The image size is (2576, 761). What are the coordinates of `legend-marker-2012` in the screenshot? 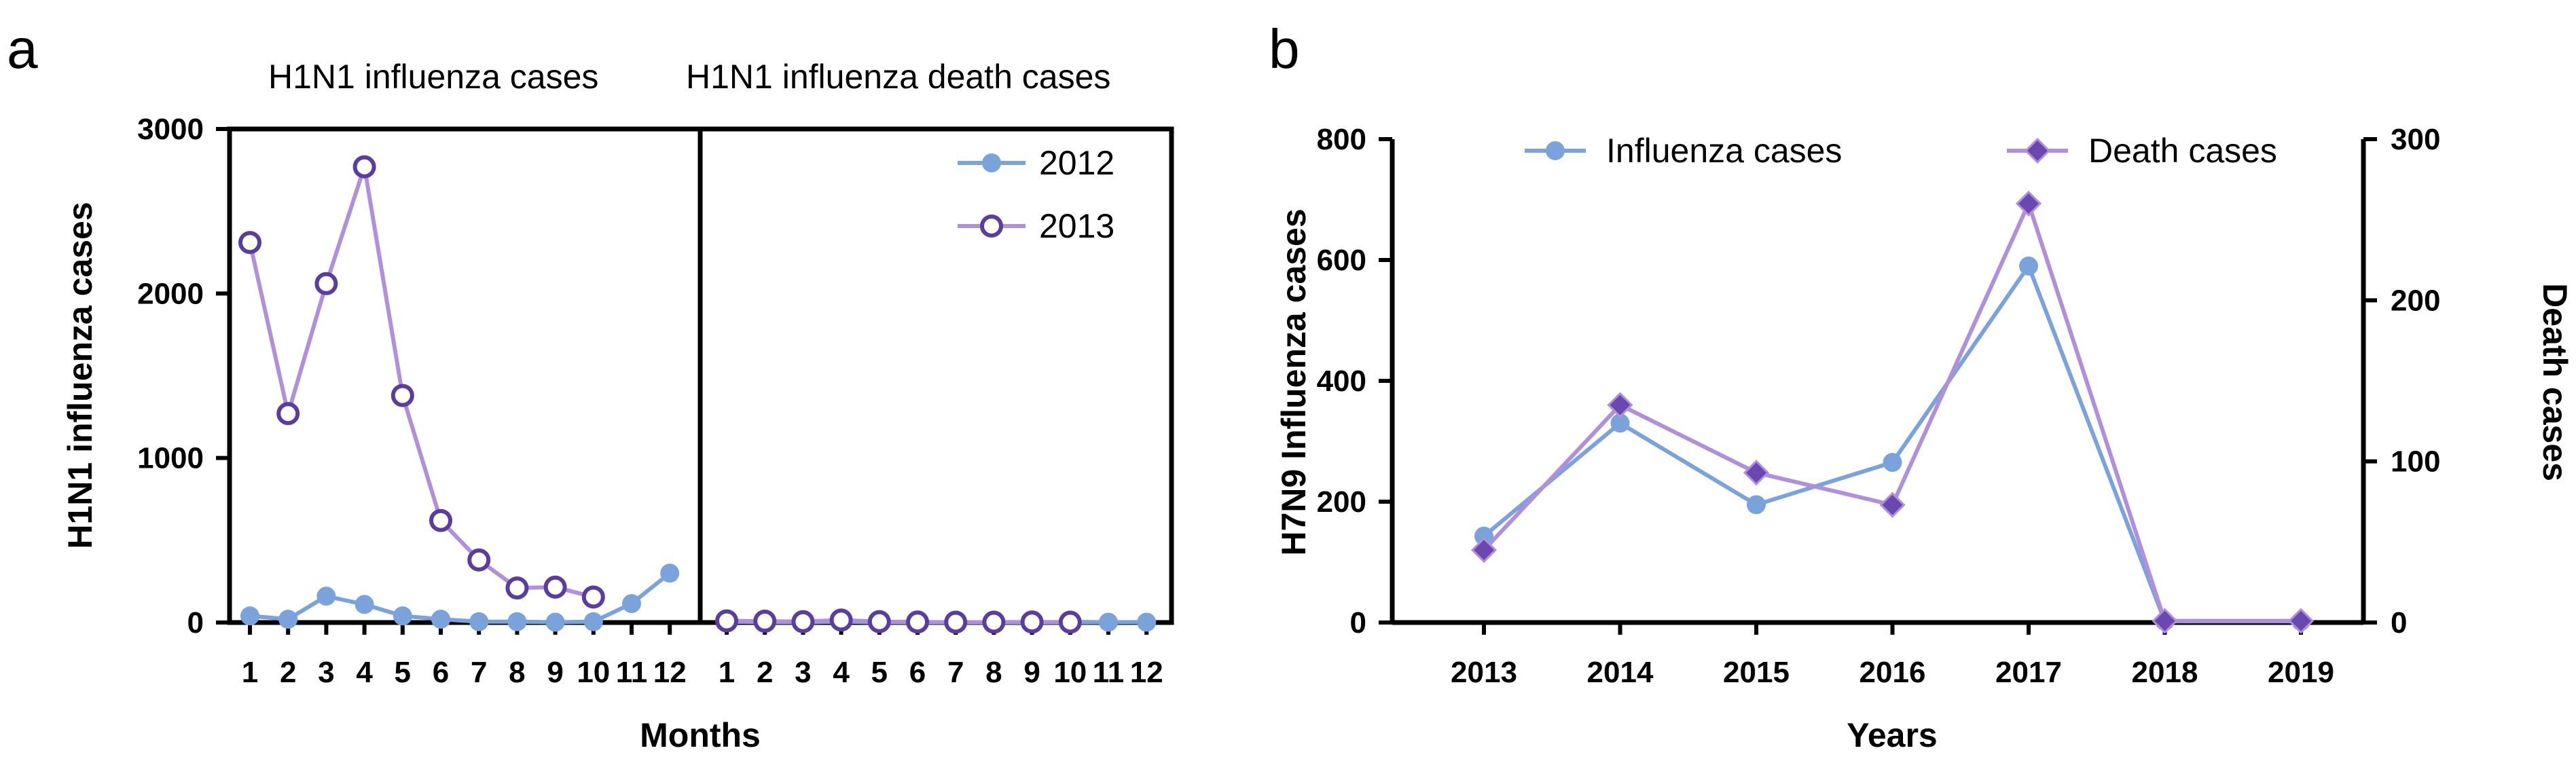 It's located at (992, 162).